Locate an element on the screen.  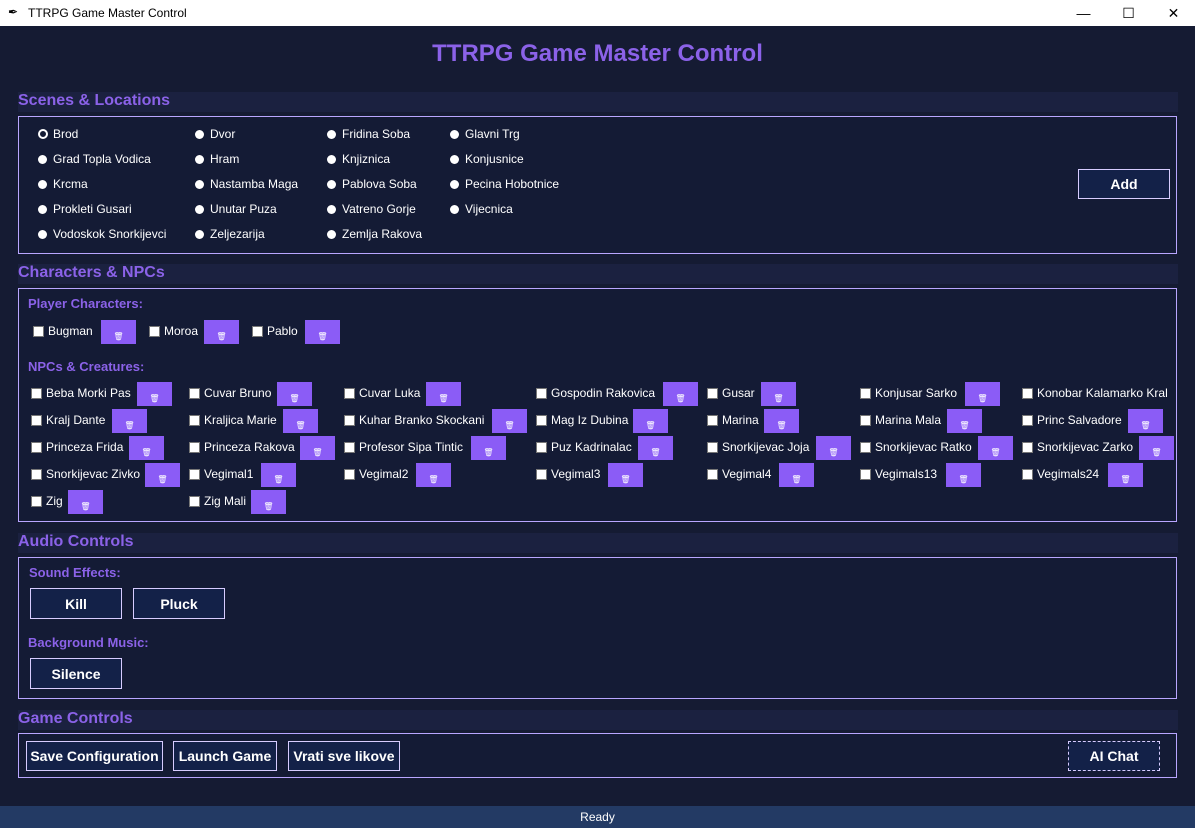
audio-section-label: Audio Controls is located at coordinates (76, 541).